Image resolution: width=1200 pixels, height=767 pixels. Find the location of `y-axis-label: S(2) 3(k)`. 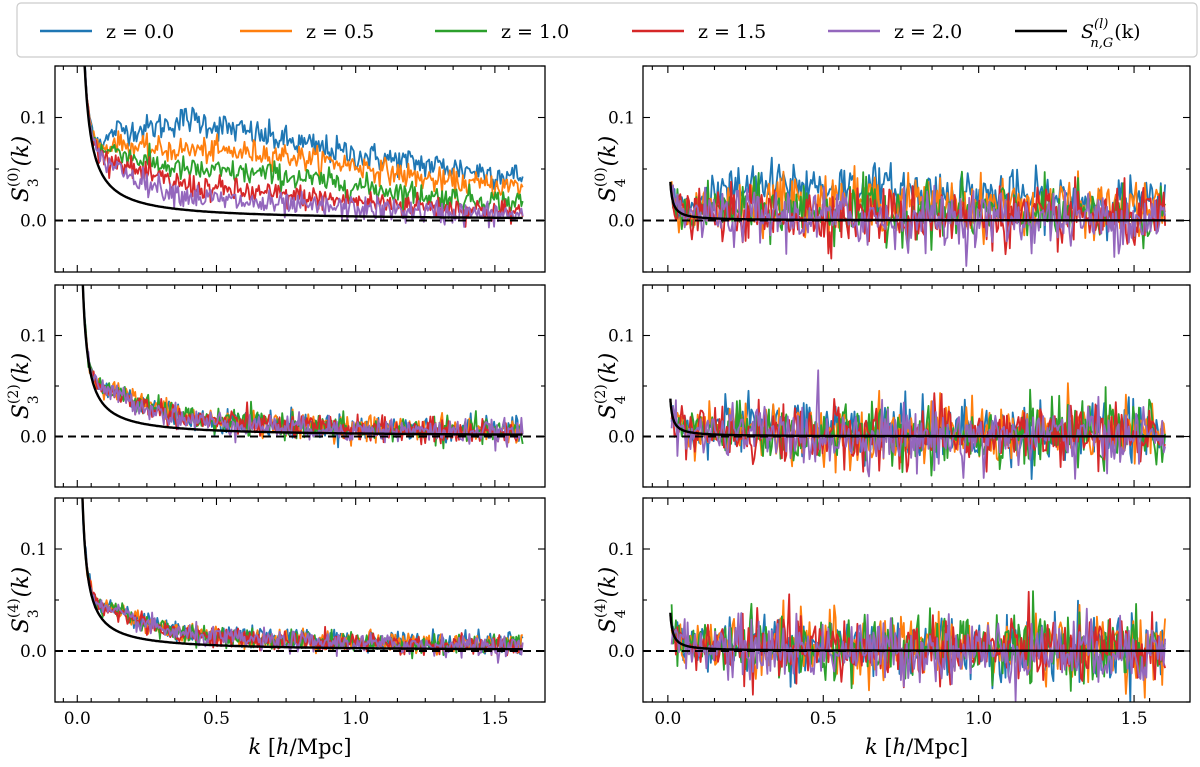

y-axis-label: S(2) 3(k) is located at coordinates (24, 386).